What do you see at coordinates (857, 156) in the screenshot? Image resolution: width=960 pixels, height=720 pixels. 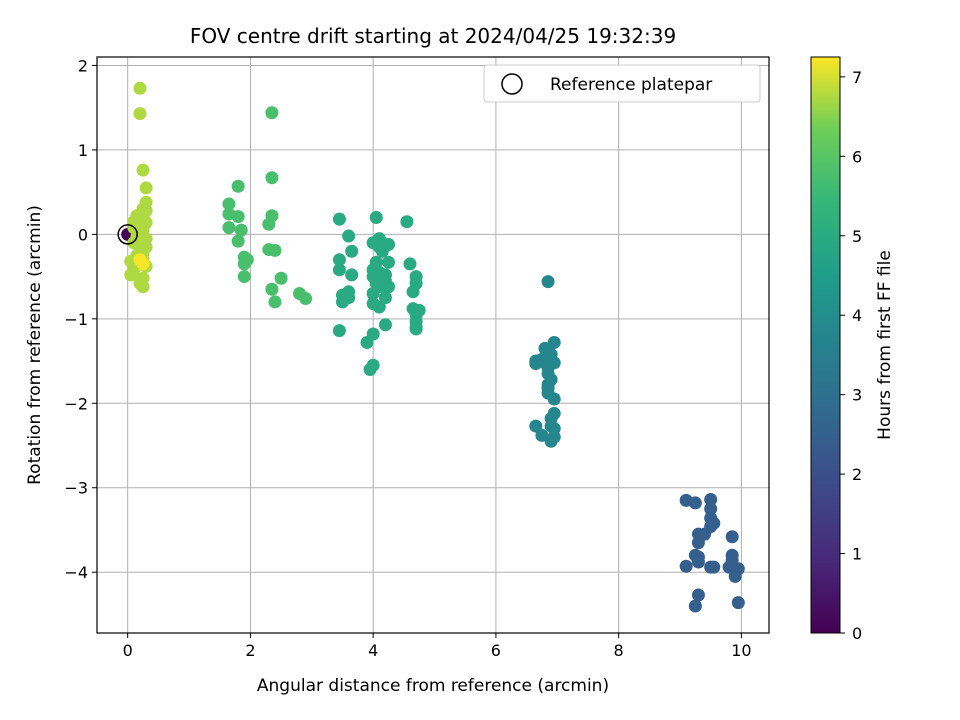 I see `colorbar-tick-label: 6` at bounding box center [857, 156].